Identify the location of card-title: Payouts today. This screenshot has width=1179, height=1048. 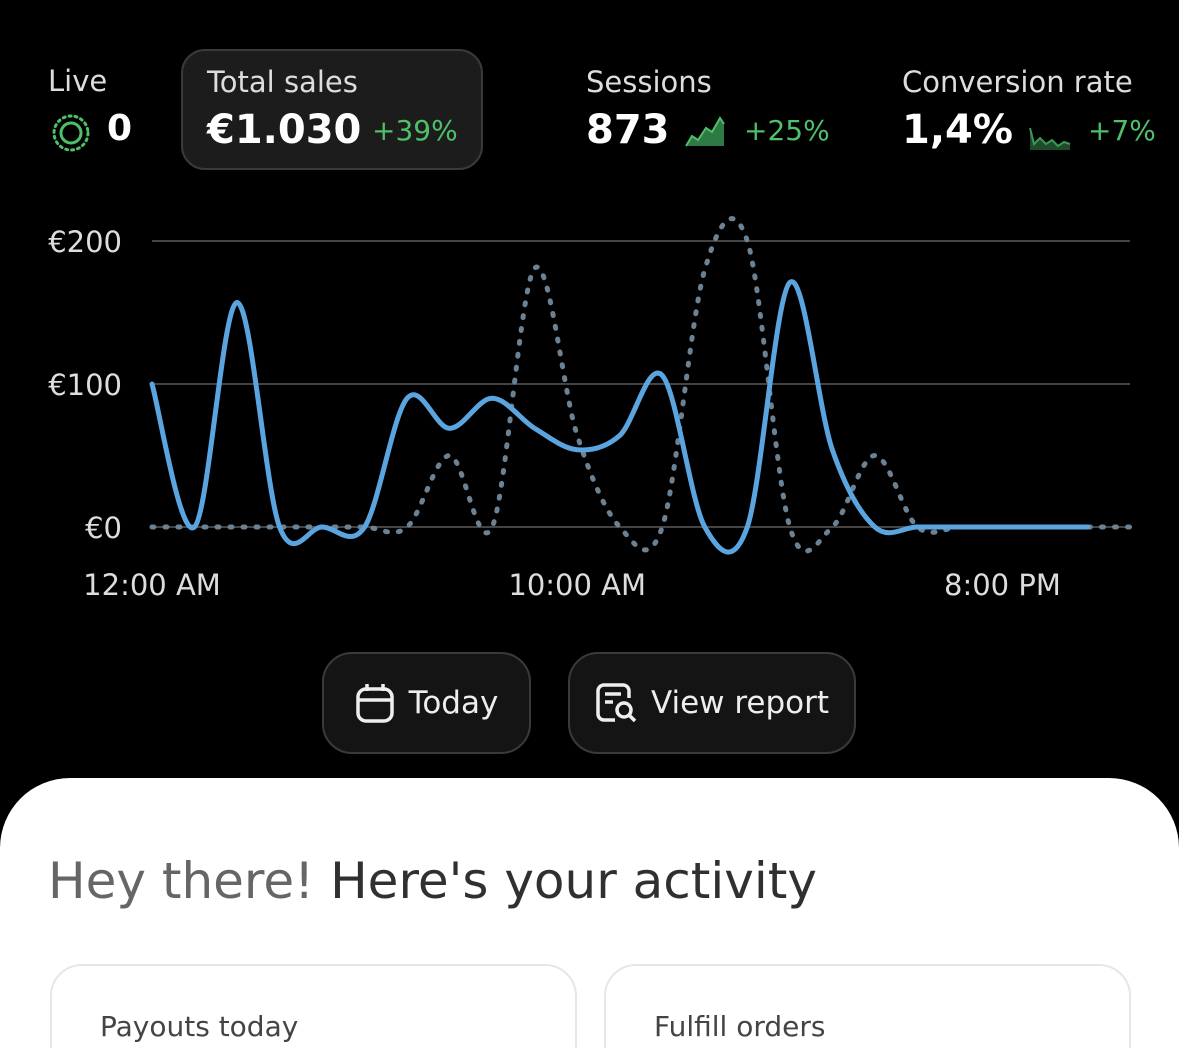
(199, 1026).